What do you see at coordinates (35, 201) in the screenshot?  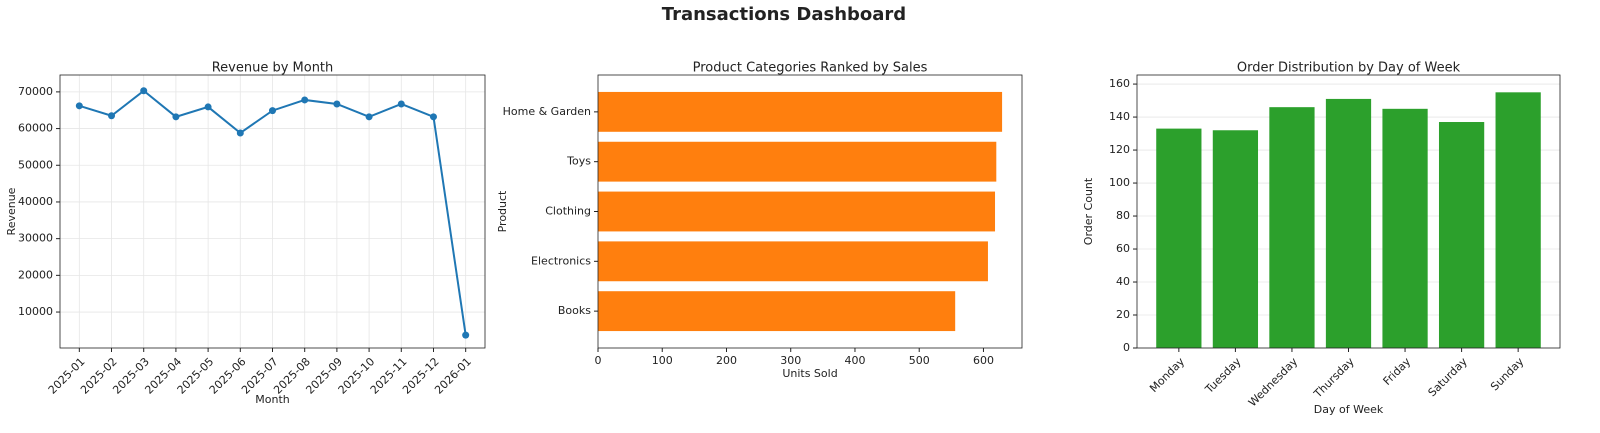 I see `y-tick-label: 40000` at bounding box center [35, 201].